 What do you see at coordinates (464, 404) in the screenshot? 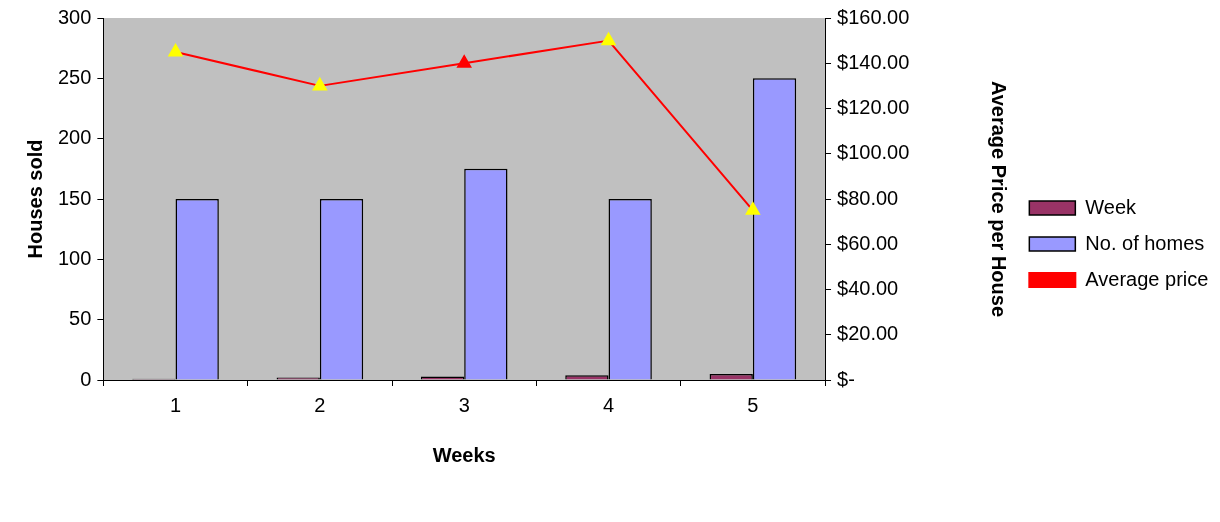
I see `x-tick-label: 3` at bounding box center [464, 404].